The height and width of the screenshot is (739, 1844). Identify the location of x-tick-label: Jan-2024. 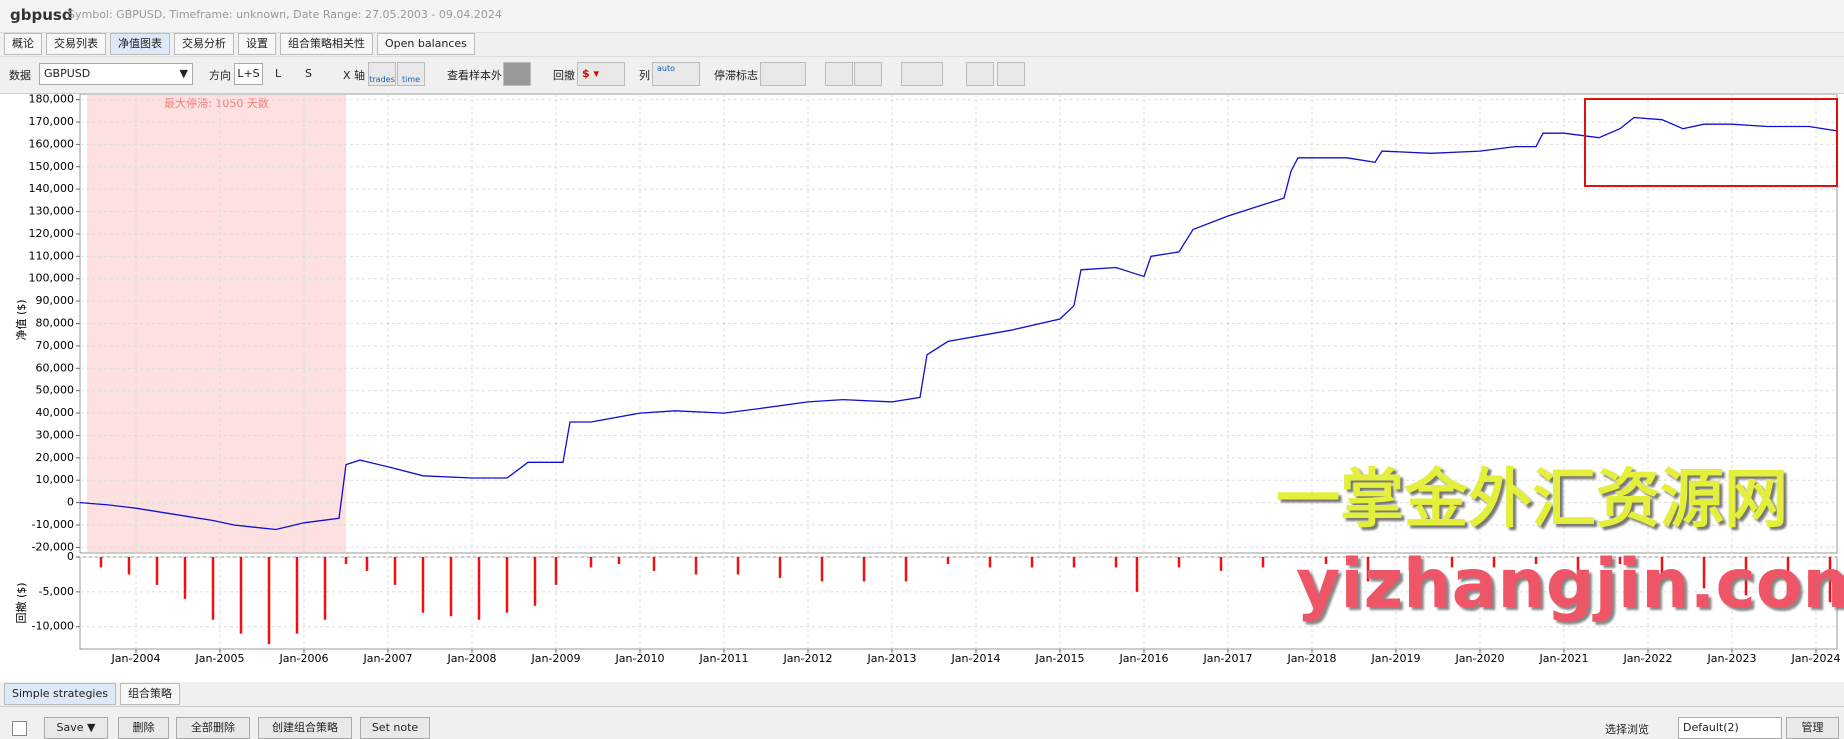
(1816, 658).